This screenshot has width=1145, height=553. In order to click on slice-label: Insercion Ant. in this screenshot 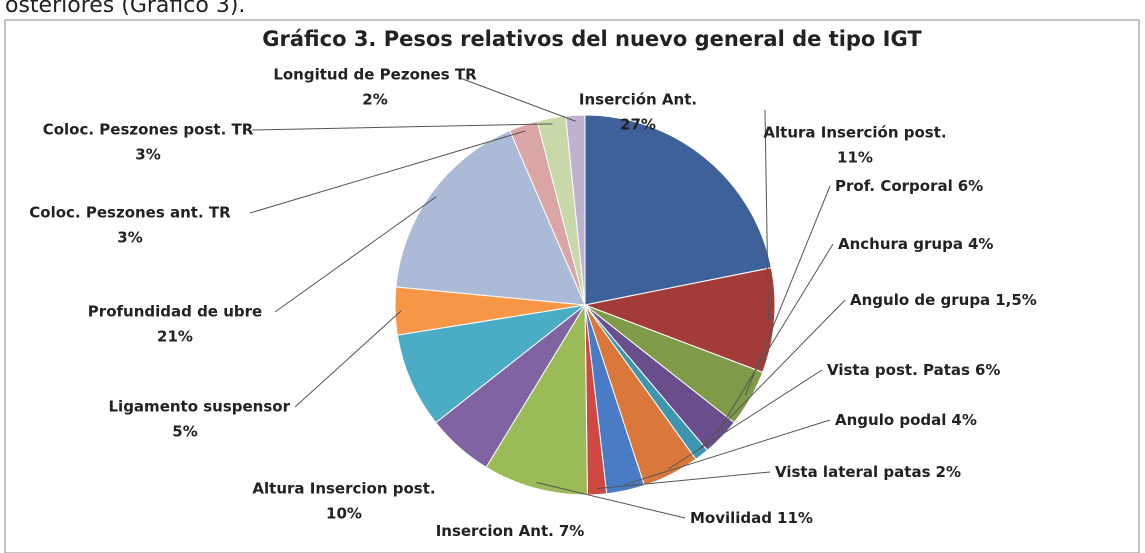, I will do `click(495, 531)`.